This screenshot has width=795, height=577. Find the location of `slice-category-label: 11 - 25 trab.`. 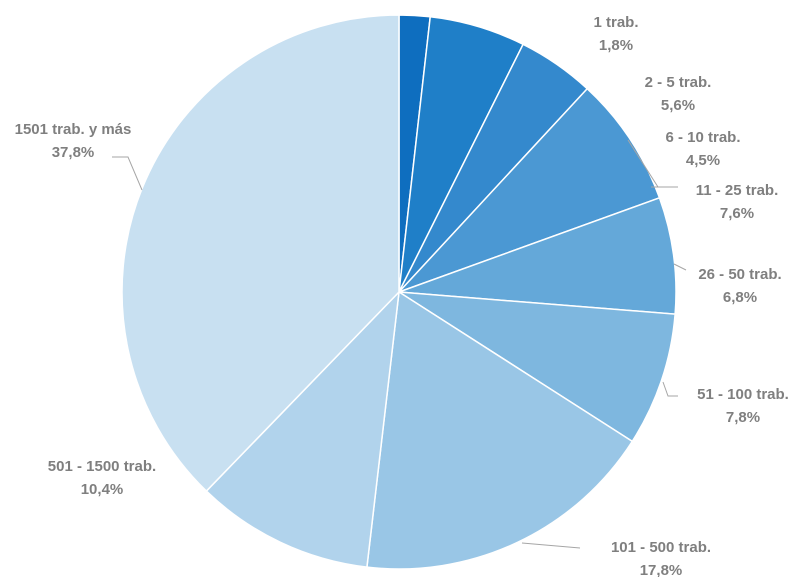

slice-category-label: 11 - 25 trab. is located at coordinates (737, 190).